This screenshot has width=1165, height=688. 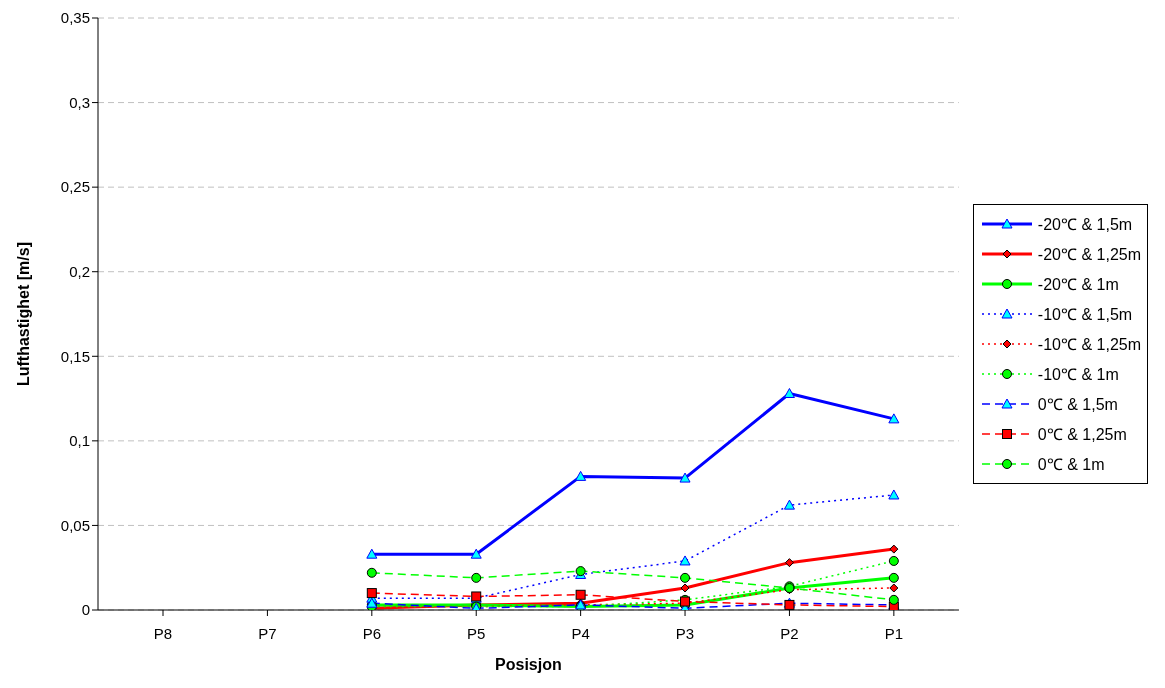 What do you see at coordinates (1071, 465) in the screenshot?
I see `legend-label: 0℃ & 1m` at bounding box center [1071, 465].